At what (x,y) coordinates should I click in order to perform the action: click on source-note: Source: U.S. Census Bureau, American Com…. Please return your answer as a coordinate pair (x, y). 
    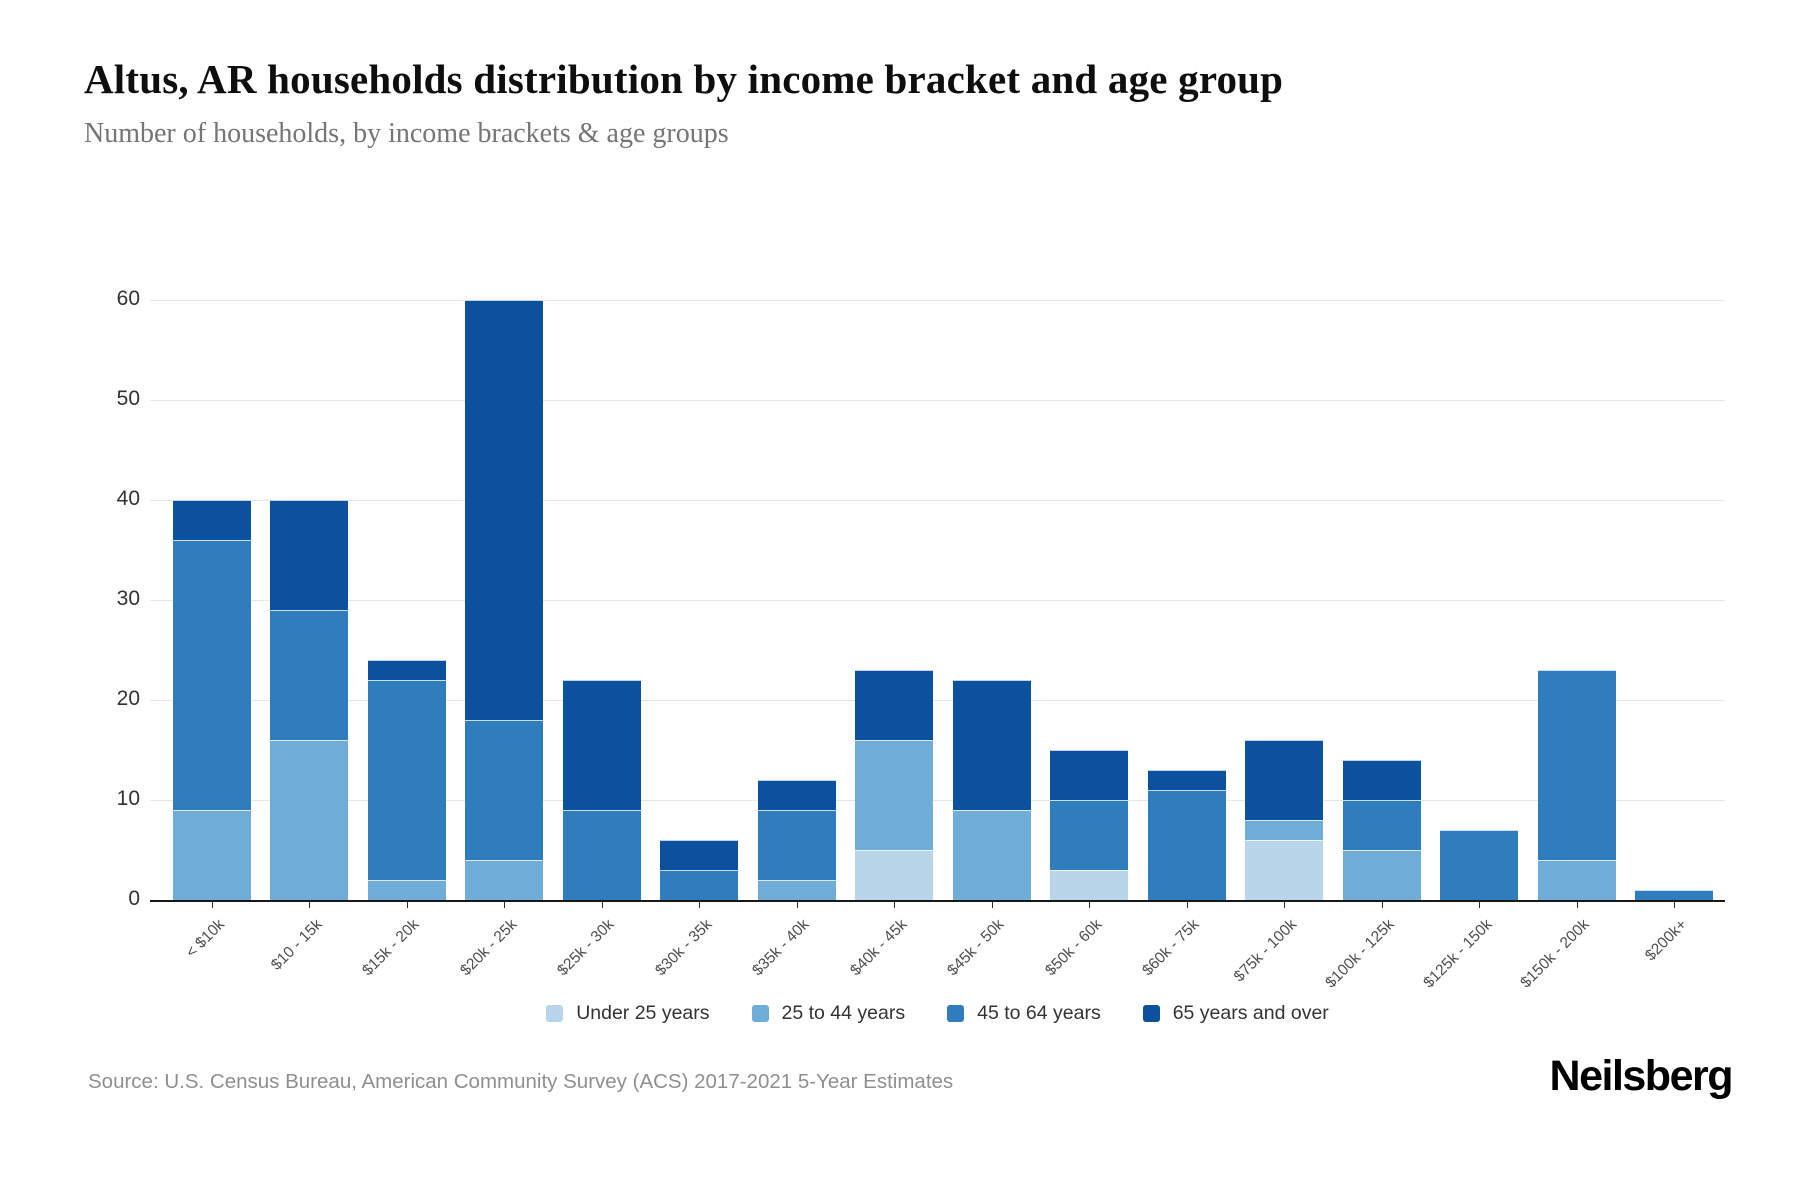
    Looking at the image, I should click on (521, 1081).